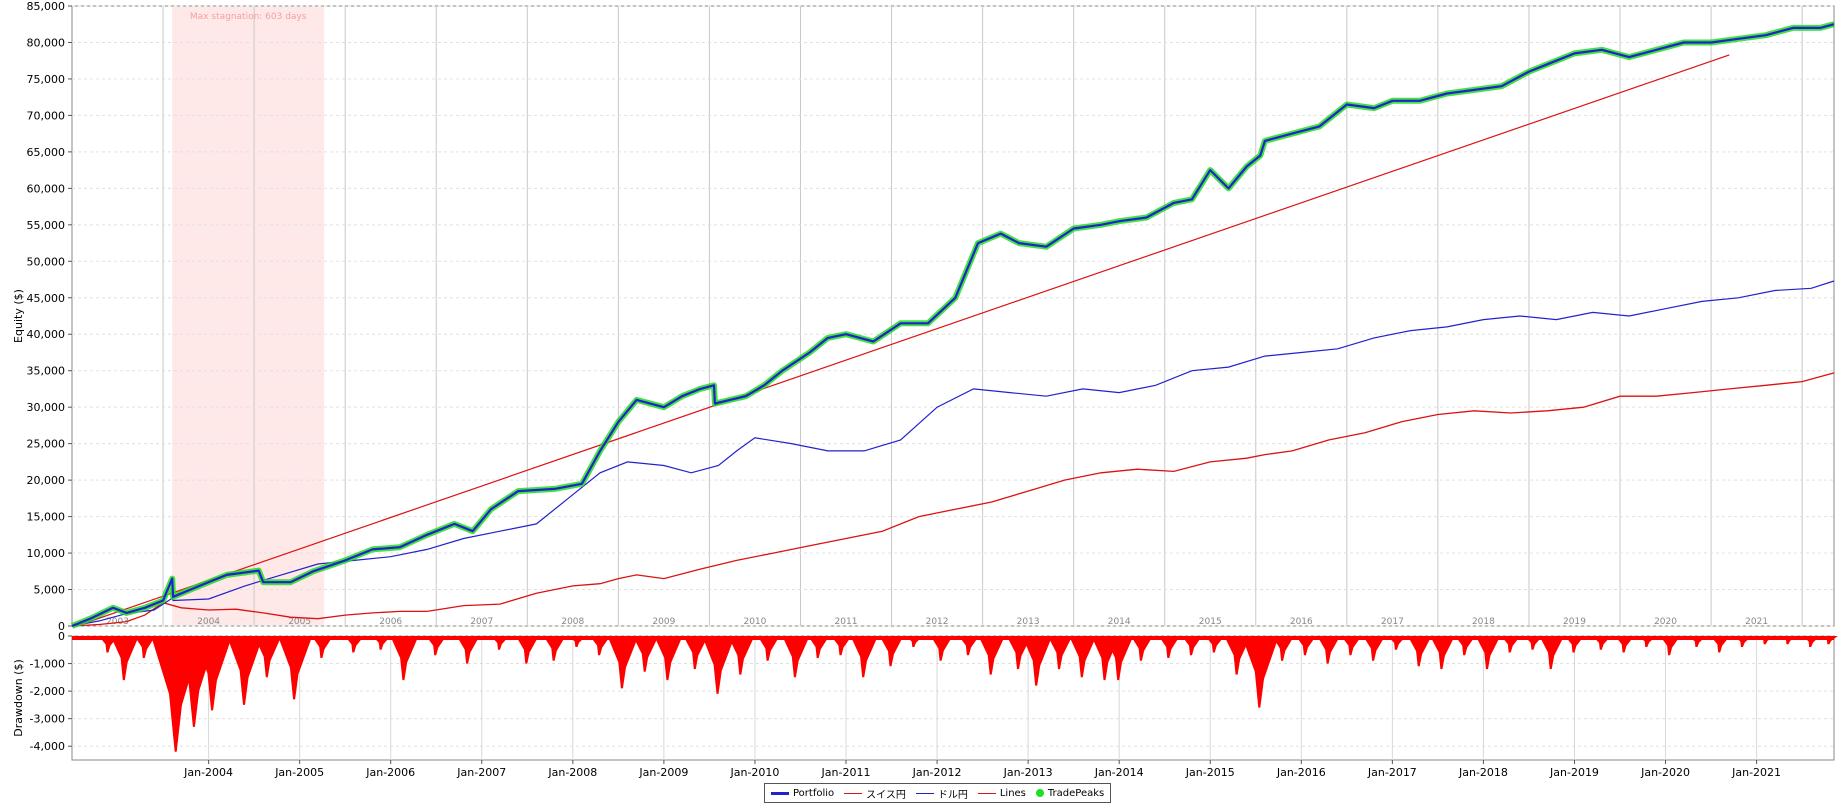 The width and height of the screenshot is (1844, 809). Describe the element at coordinates (846, 772) in the screenshot. I see `drawdown-xtick-label: Jan-2011` at that location.